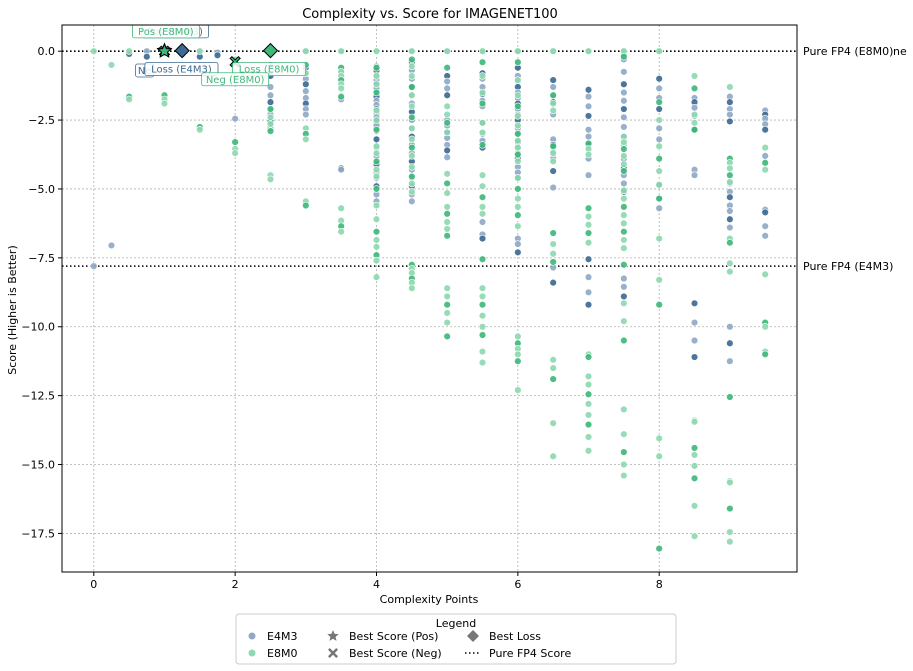 This screenshot has height=671, width=913. What do you see at coordinates (41, 258) in the screenshot?
I see `y-tick-label: −7.5` at bounding box center [41, 258].